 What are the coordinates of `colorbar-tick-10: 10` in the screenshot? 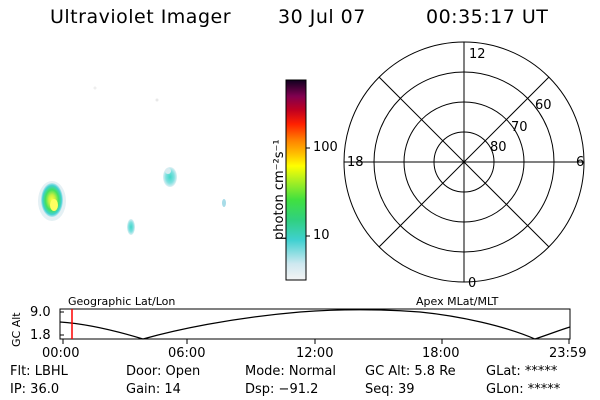 It's located at (321, 235).